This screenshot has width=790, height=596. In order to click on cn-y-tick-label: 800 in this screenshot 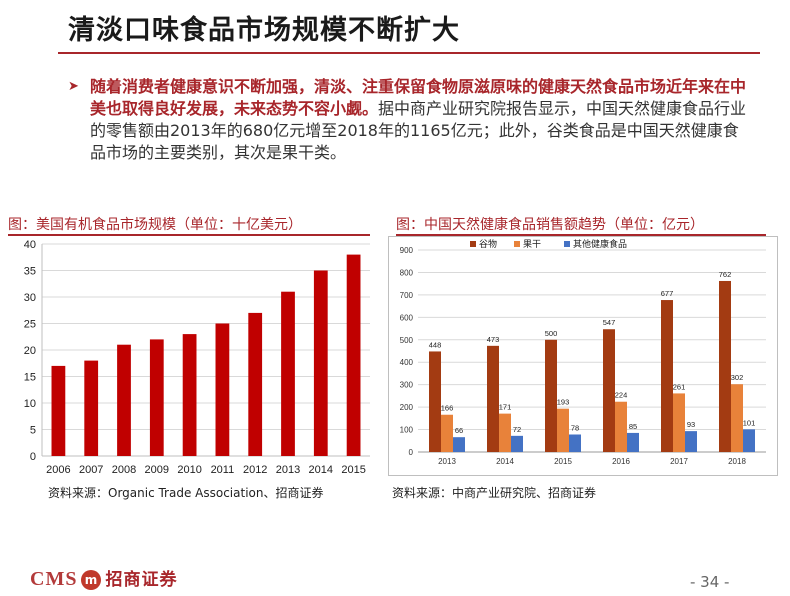, I will do `click(407, 272)`.